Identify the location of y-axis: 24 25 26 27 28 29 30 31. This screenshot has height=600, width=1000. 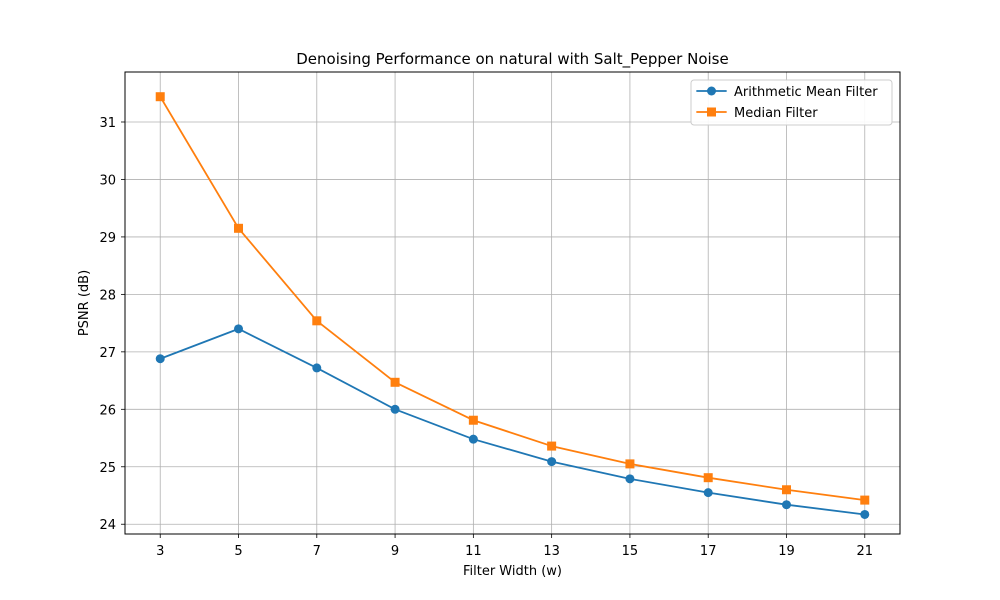
(112, 324).